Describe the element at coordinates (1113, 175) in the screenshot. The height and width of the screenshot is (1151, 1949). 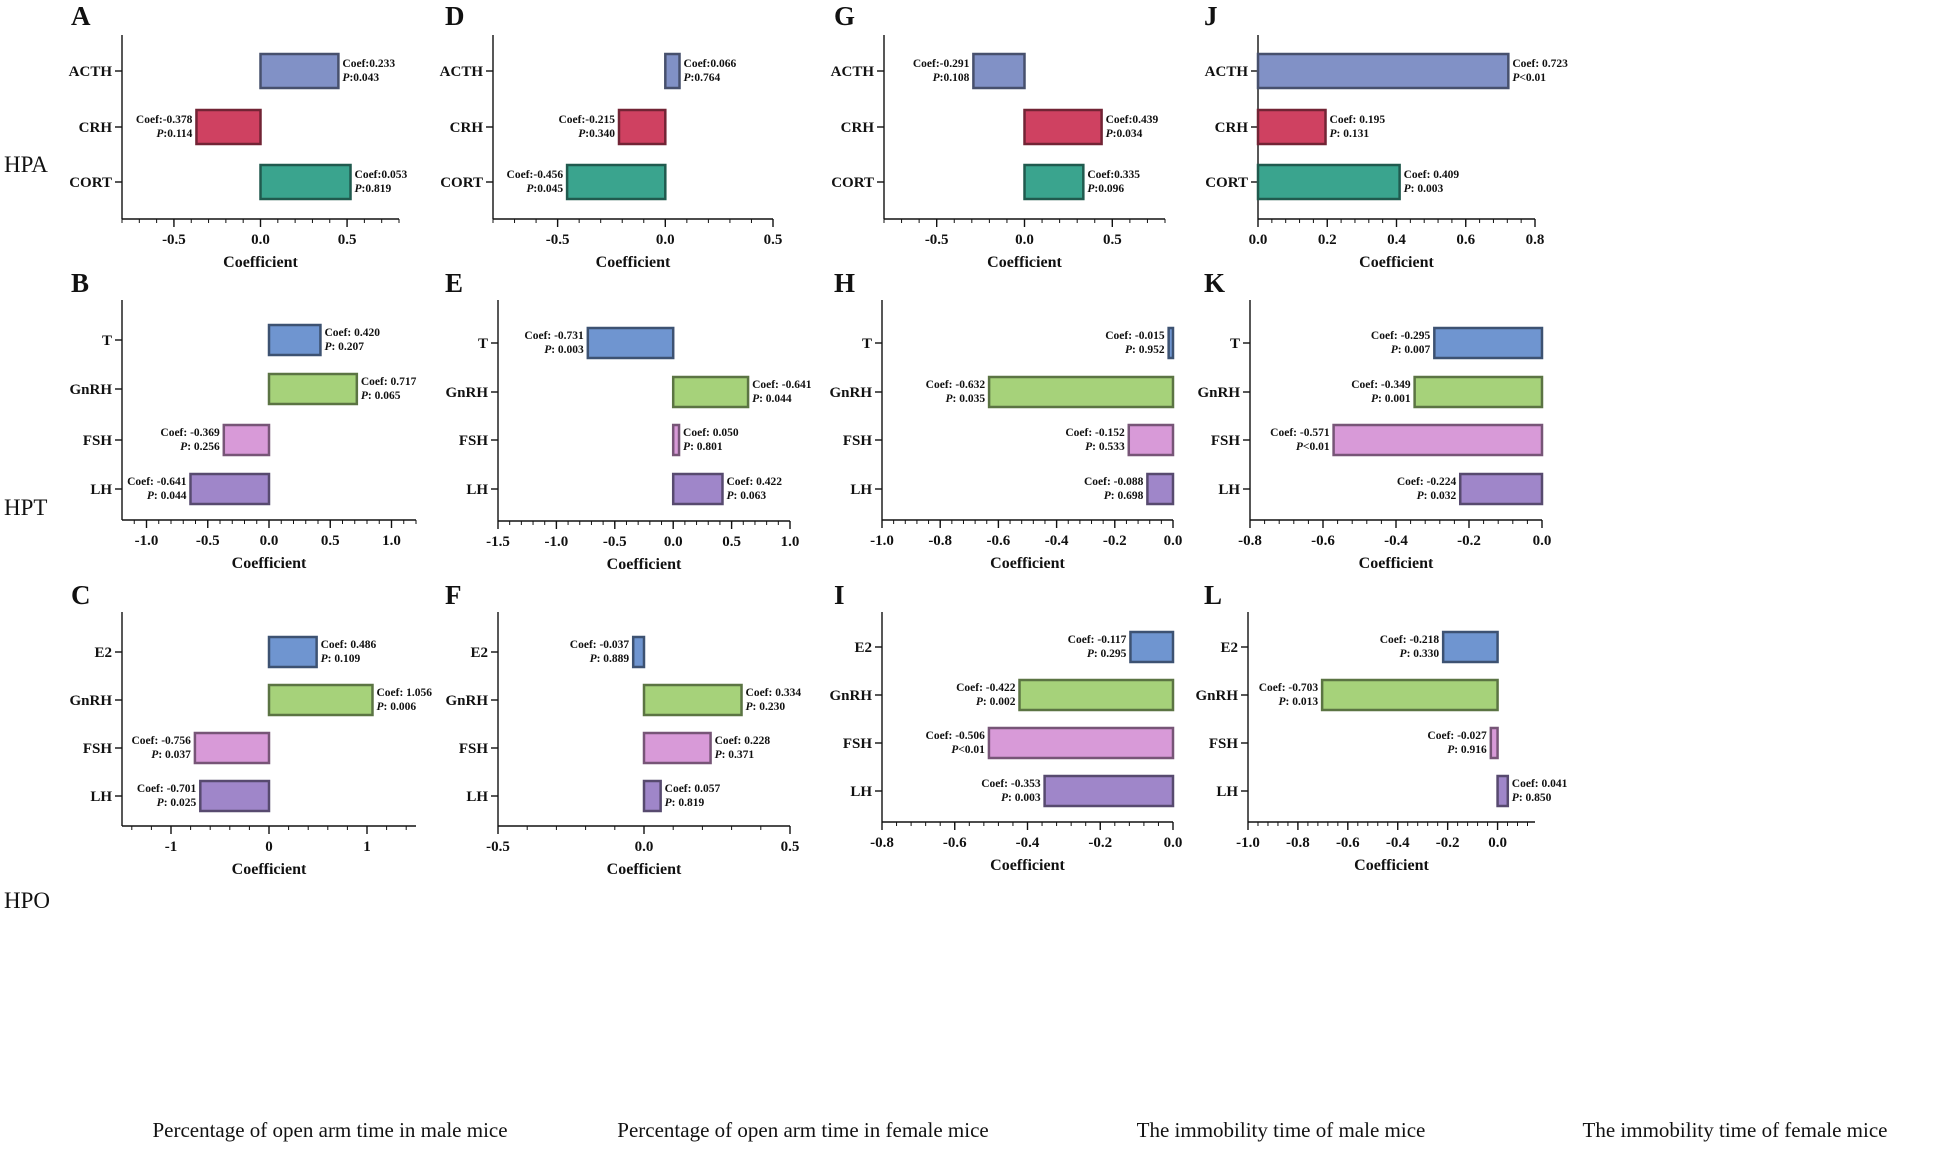
I see `coef-label: Coef:0.335` at that location.